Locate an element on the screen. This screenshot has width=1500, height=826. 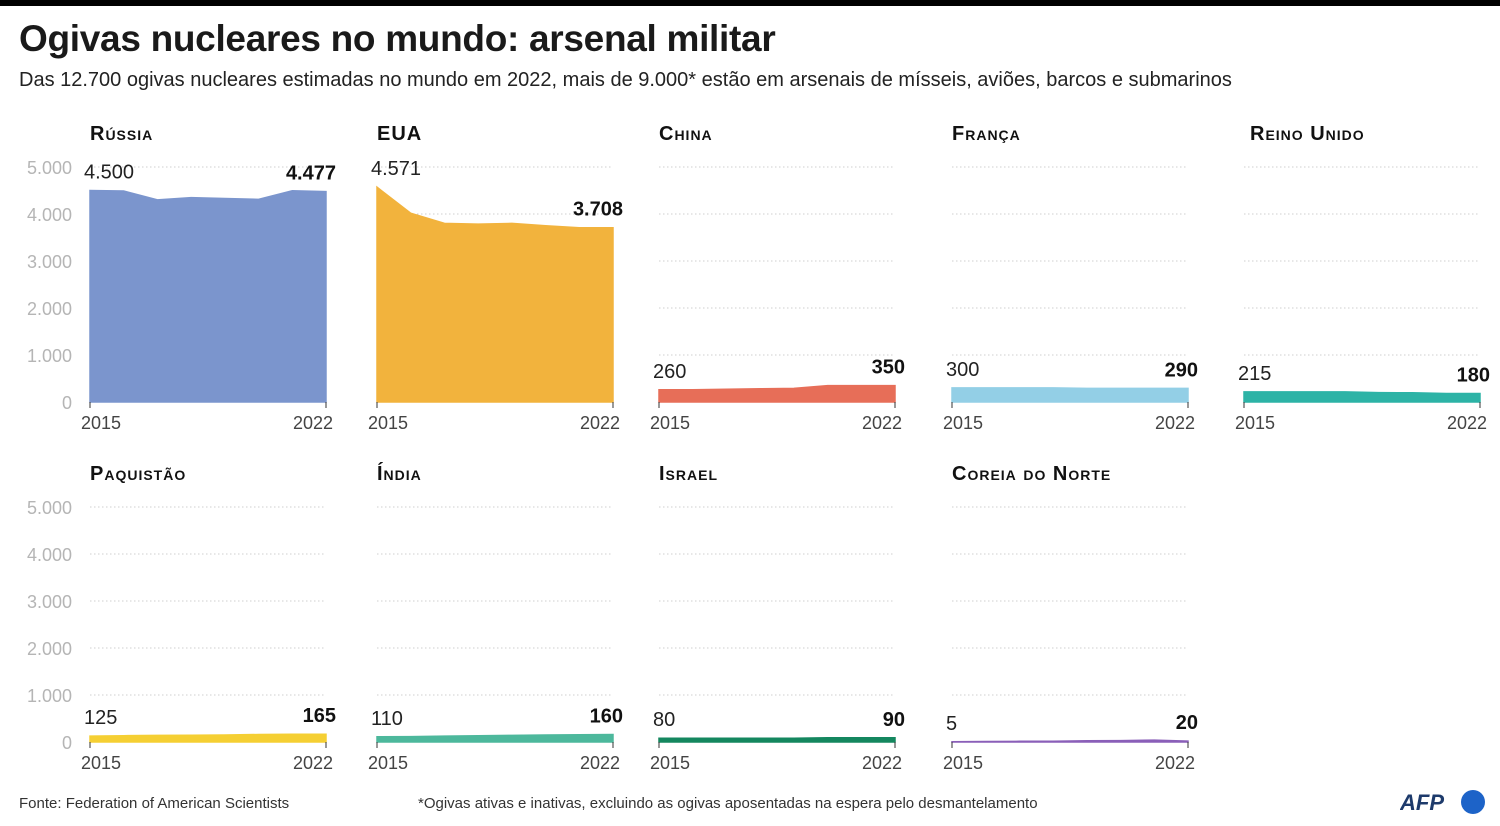
start-value-label: 80 is located at coordinates (664, 720).